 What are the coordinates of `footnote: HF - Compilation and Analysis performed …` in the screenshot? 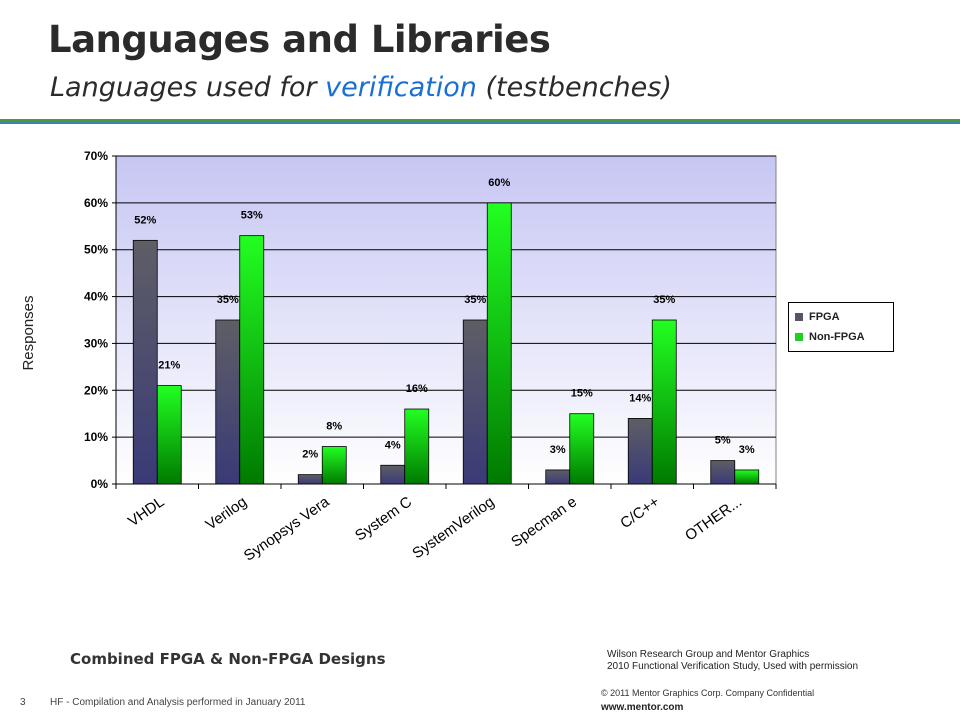 It's located at (178, 702).